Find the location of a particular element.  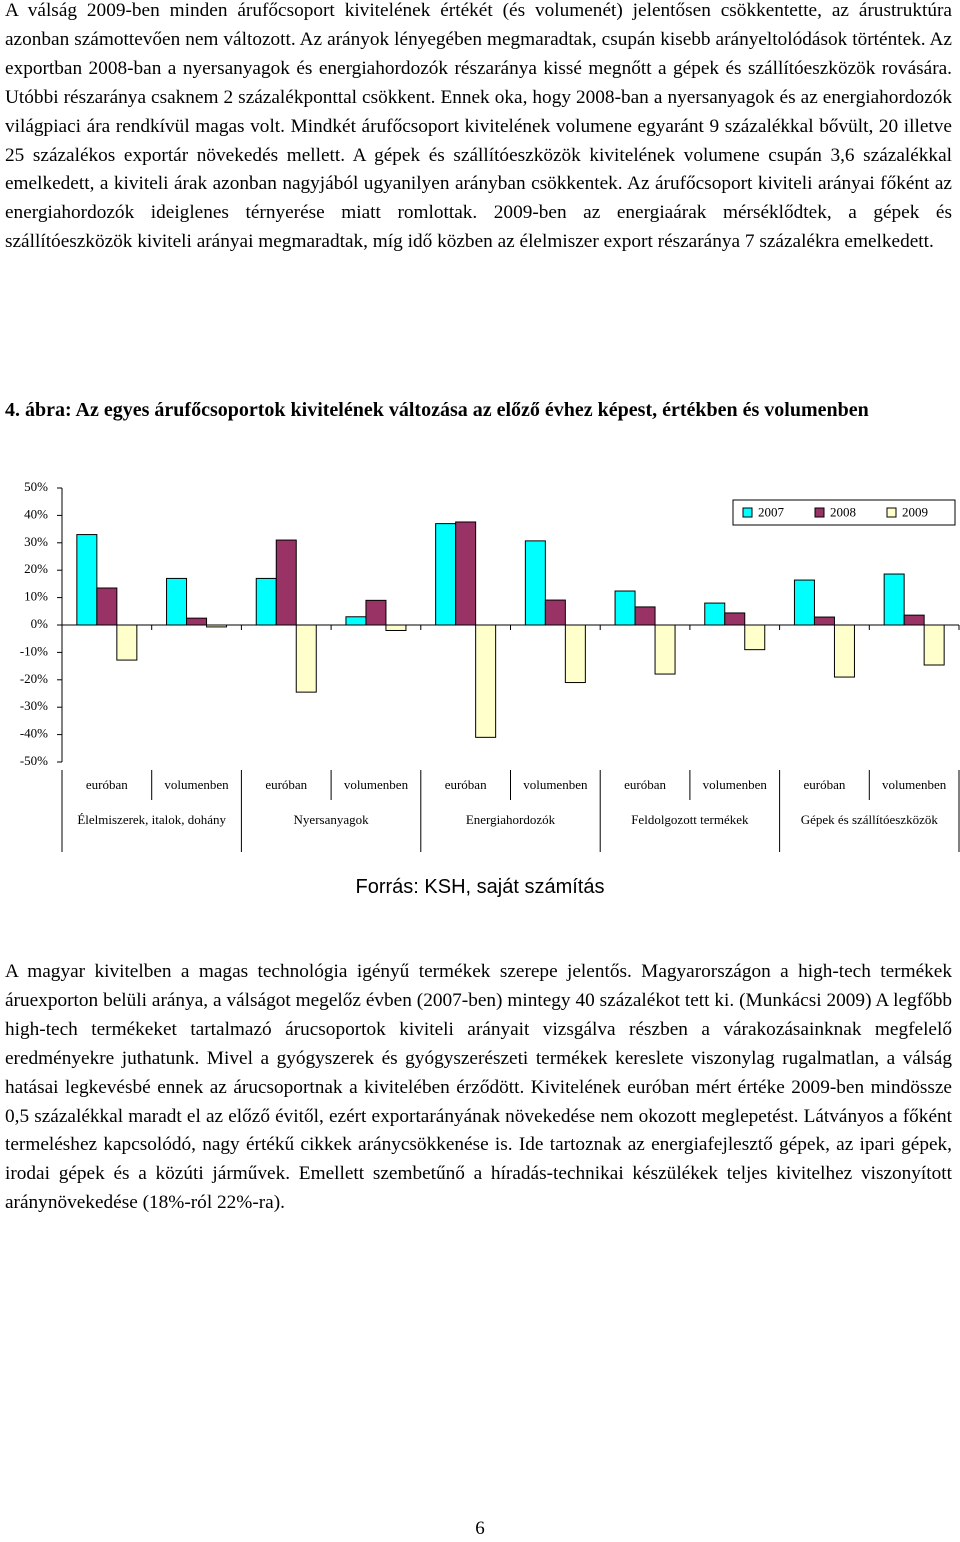

y-tick-label: 30% is located at coordinates (36, 541).